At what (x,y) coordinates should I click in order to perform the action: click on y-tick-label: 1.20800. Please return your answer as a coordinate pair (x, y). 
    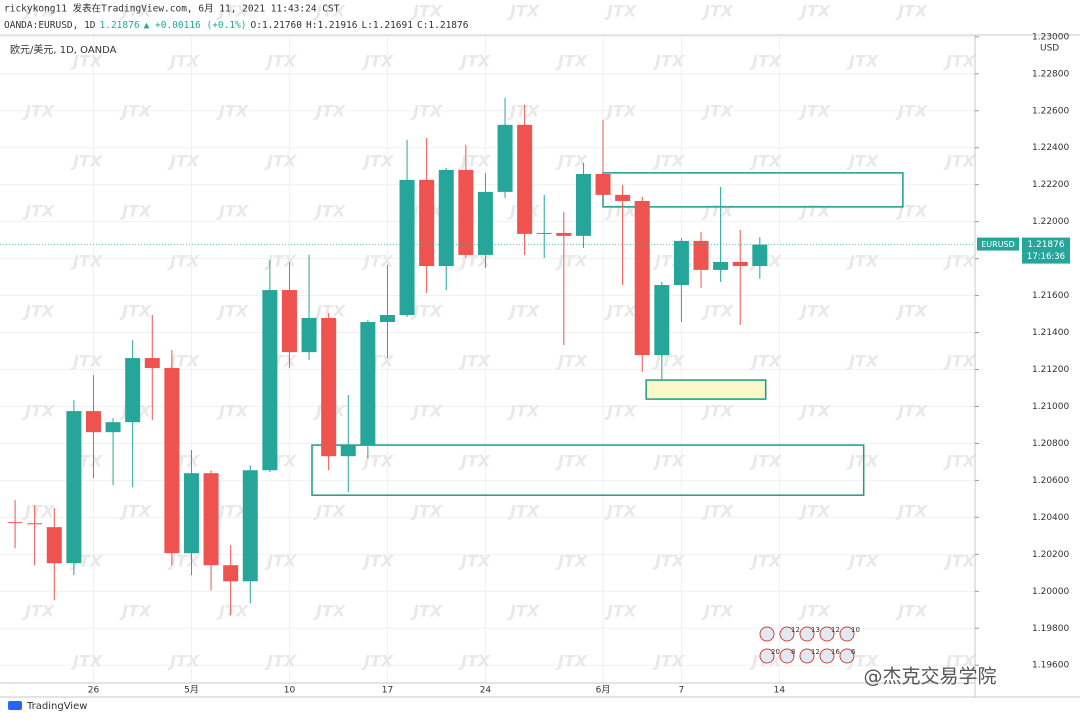
    Looking at the image, I should click on (1050, 444).